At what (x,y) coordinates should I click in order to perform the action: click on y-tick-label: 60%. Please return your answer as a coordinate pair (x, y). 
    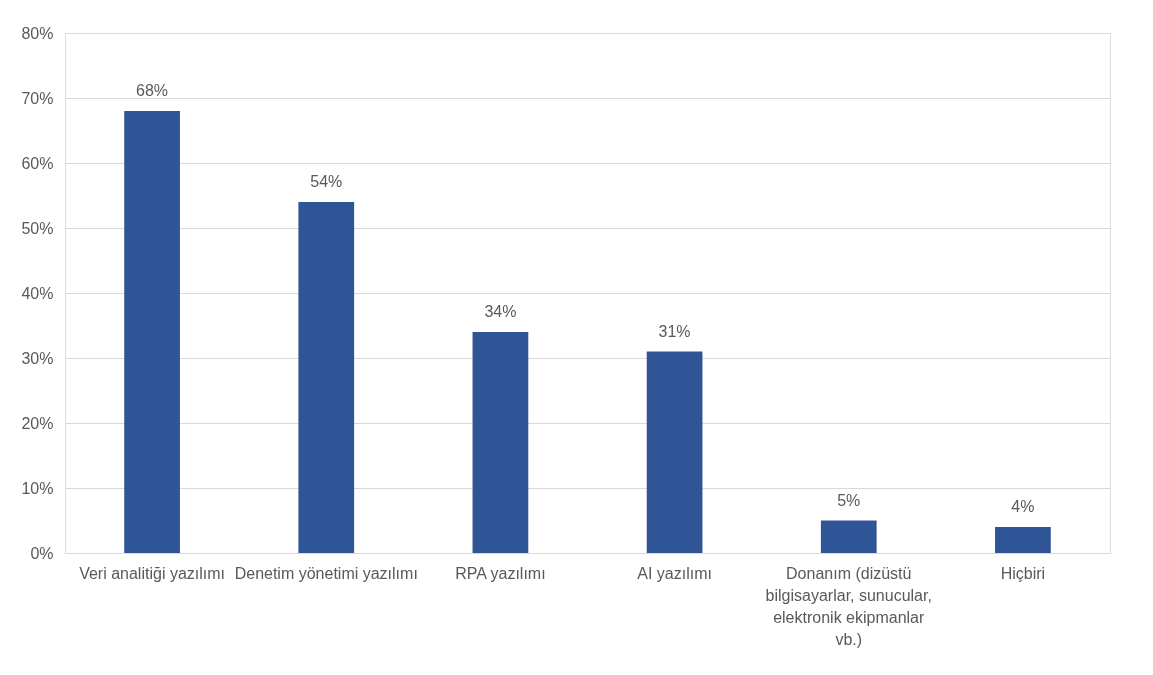
    Looking at the image, I should click on (37, 163).